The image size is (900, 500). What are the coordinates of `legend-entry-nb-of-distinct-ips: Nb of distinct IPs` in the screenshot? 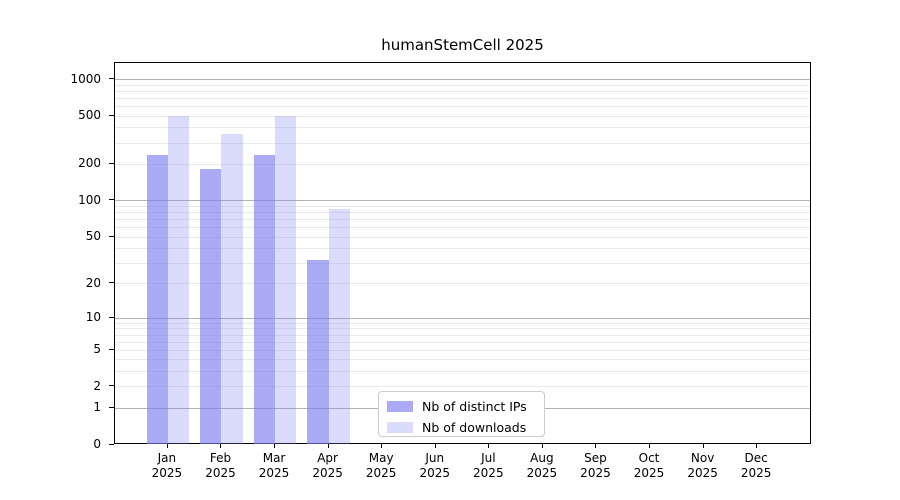 It's located at (465, 406).